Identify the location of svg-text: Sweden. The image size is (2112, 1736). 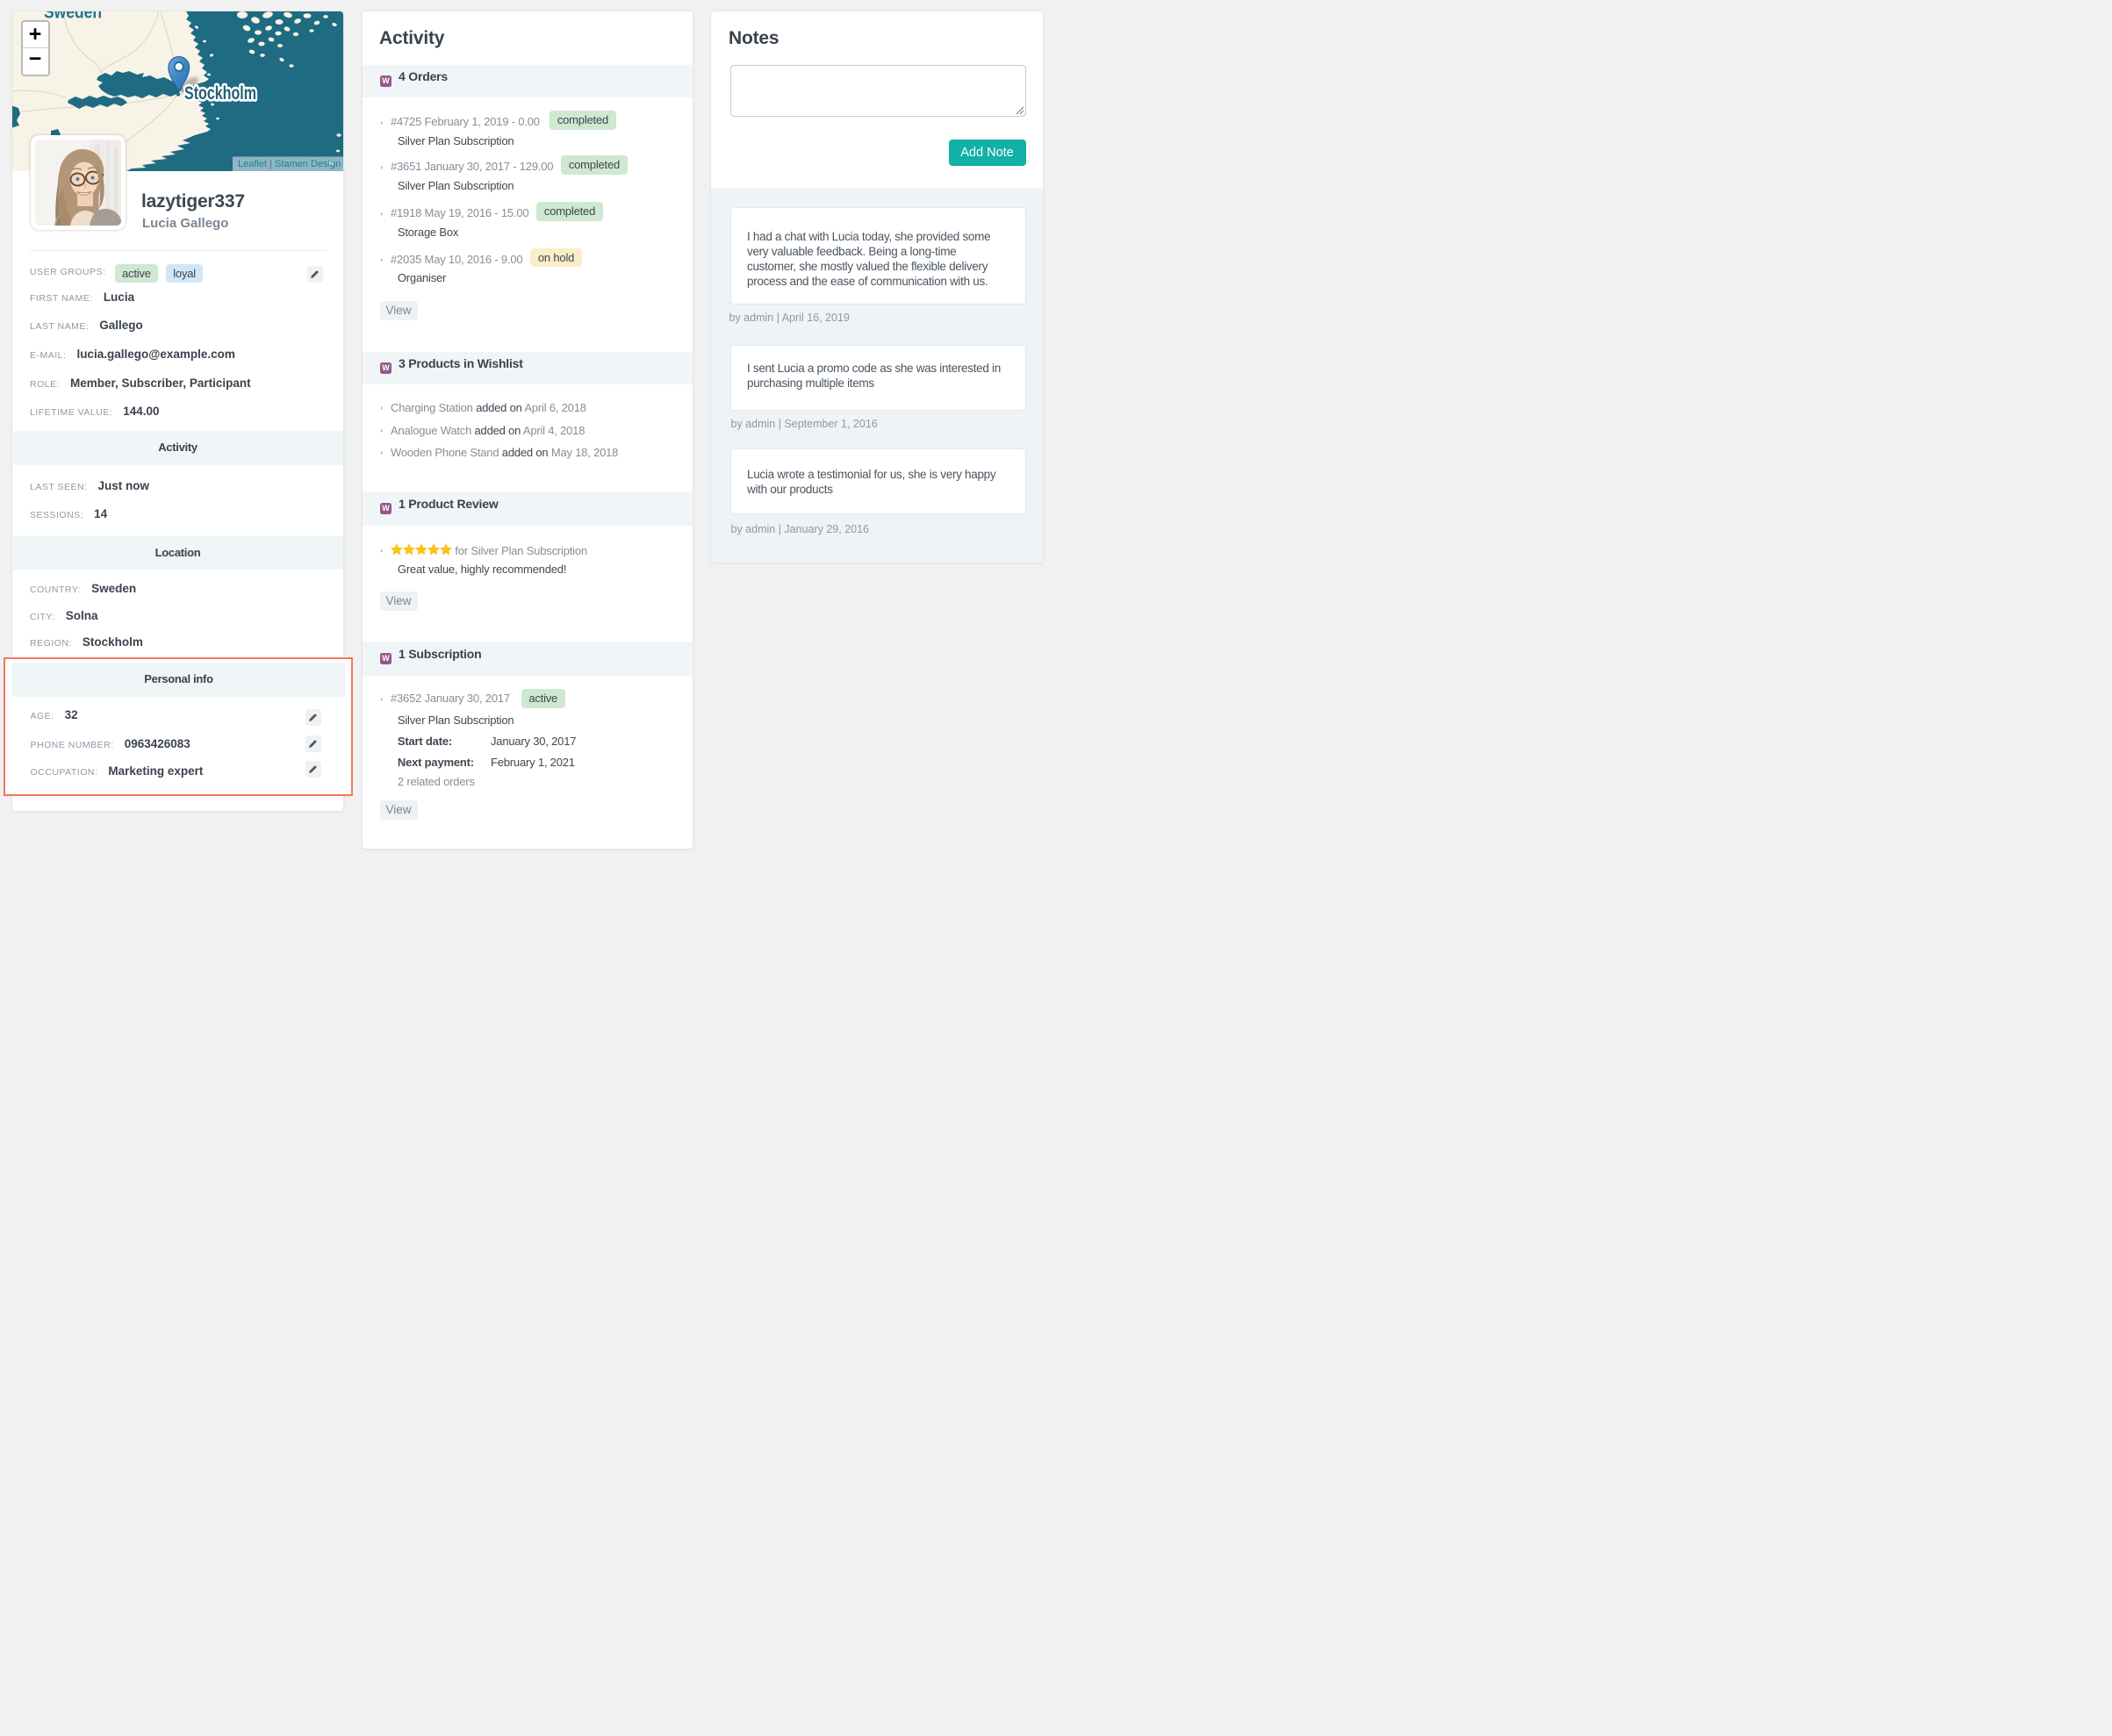
(73, 17).